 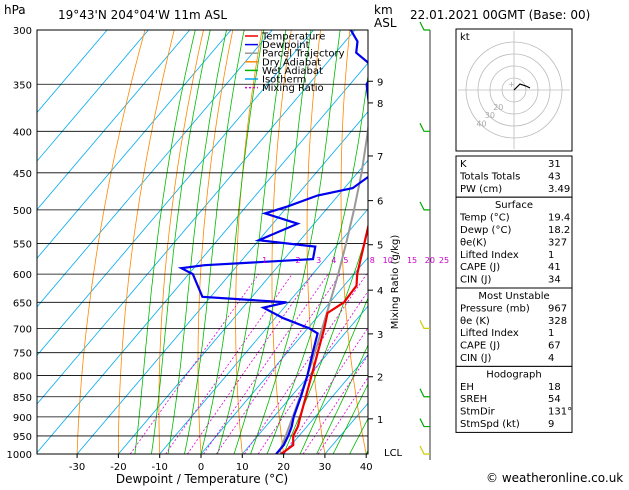 What do you see at coordinates (551, 358) in the screenshot?
I see `table-row-value: 4` at bounding box center [551, 358].